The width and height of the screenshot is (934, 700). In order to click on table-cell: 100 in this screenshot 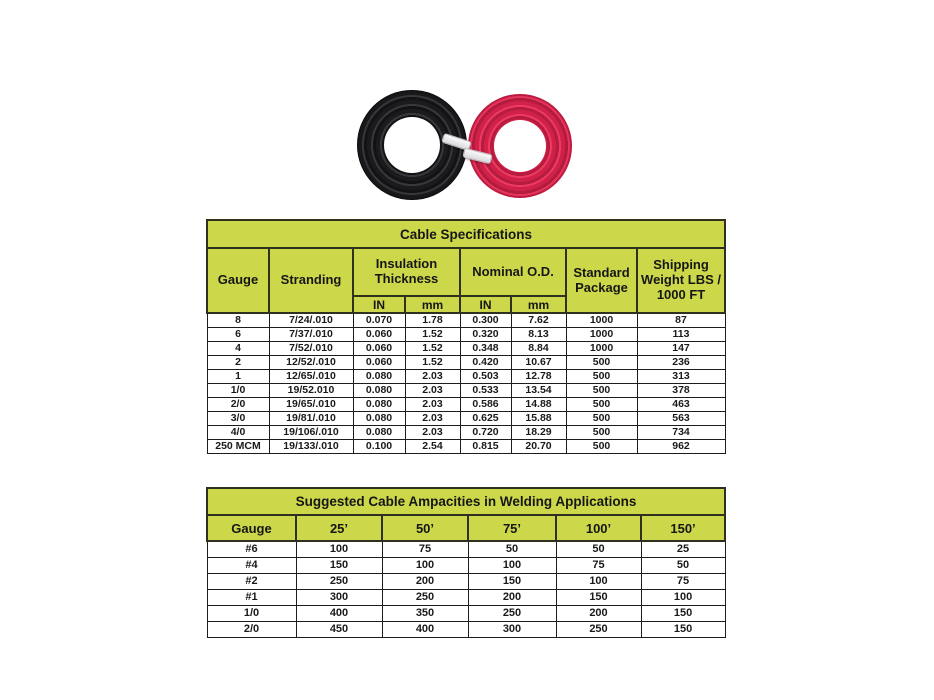, I will do `click(339, 549)`.